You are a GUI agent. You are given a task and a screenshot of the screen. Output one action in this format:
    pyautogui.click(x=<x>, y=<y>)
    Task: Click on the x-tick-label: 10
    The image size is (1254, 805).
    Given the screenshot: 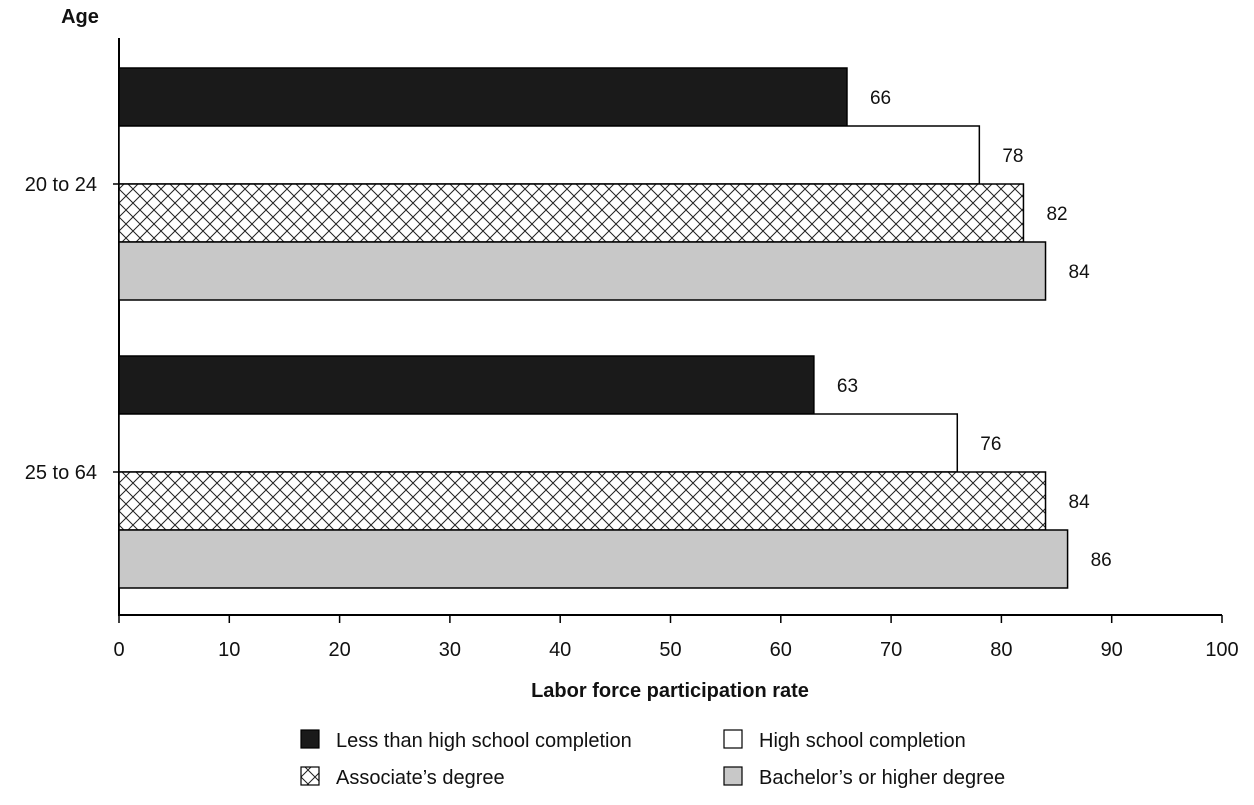 What is the action you would take?
    pyautogui.click(x=229, y=650)
    